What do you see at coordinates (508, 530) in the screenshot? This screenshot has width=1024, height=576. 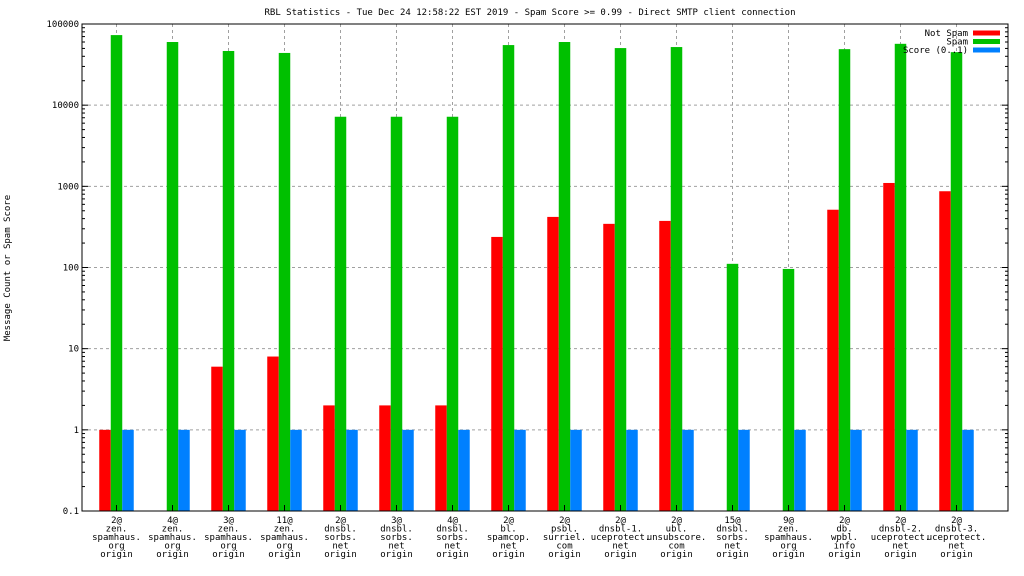 I see `x-tick-label: bl.` at bounding box center [508, 530].